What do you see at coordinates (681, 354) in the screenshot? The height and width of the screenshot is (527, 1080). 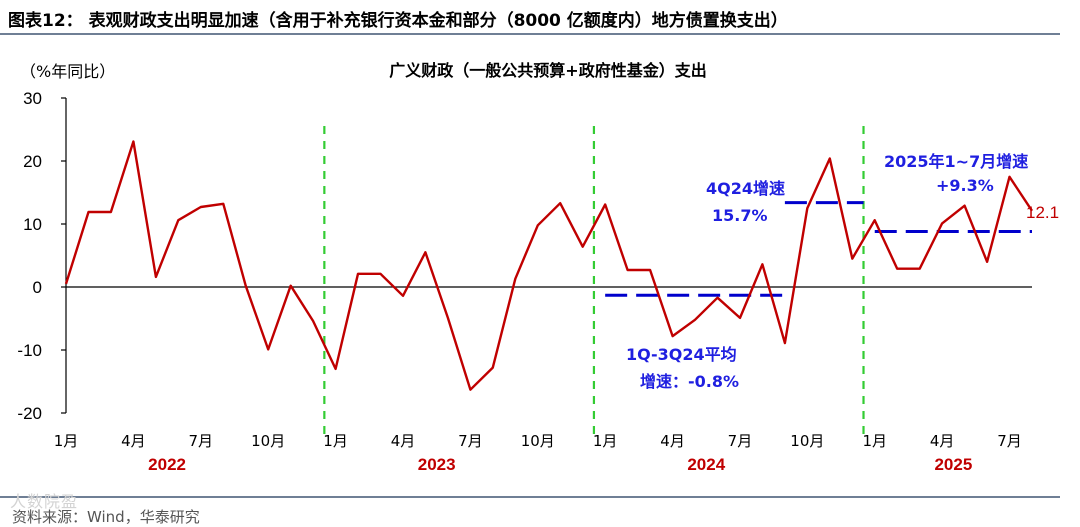 I see `annotation-avg-2024-line1: 1Q-3Q24平均` at bounding box center [681, 354].